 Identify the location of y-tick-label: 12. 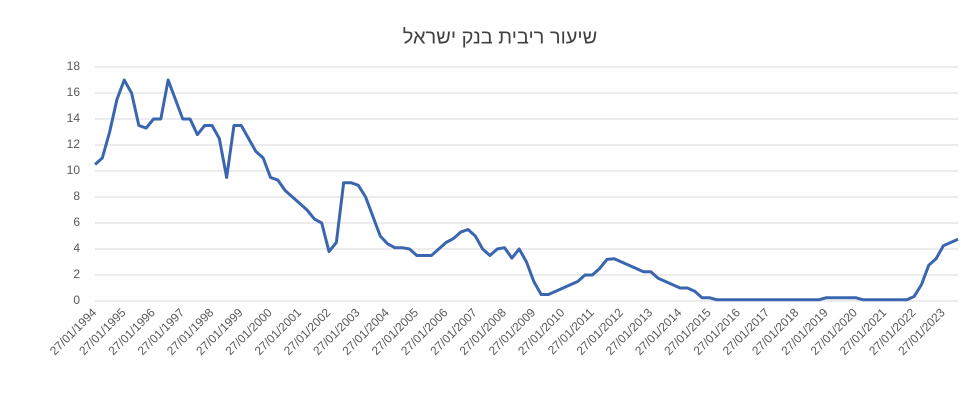
(74, 144).